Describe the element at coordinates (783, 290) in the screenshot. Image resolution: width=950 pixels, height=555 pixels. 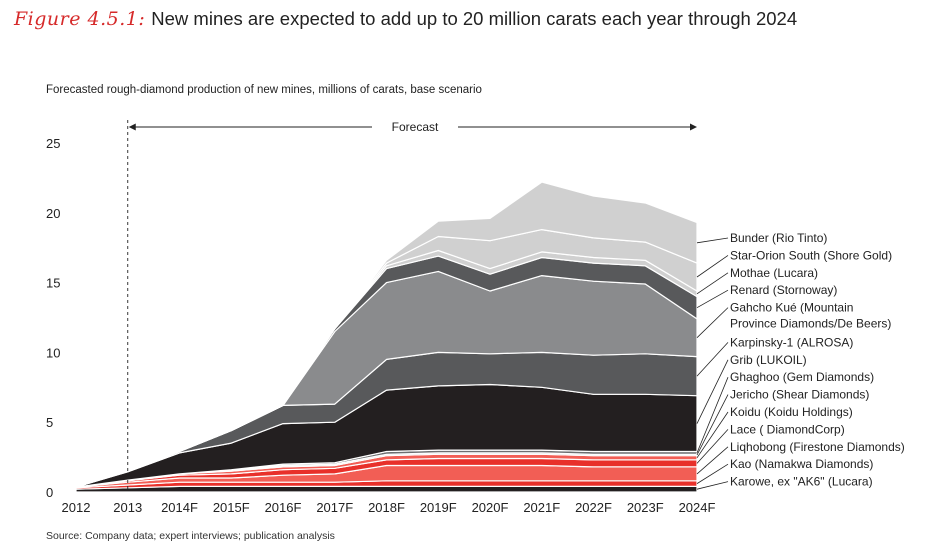
I see `legend-label: Renard (Stornoway)` at that location.